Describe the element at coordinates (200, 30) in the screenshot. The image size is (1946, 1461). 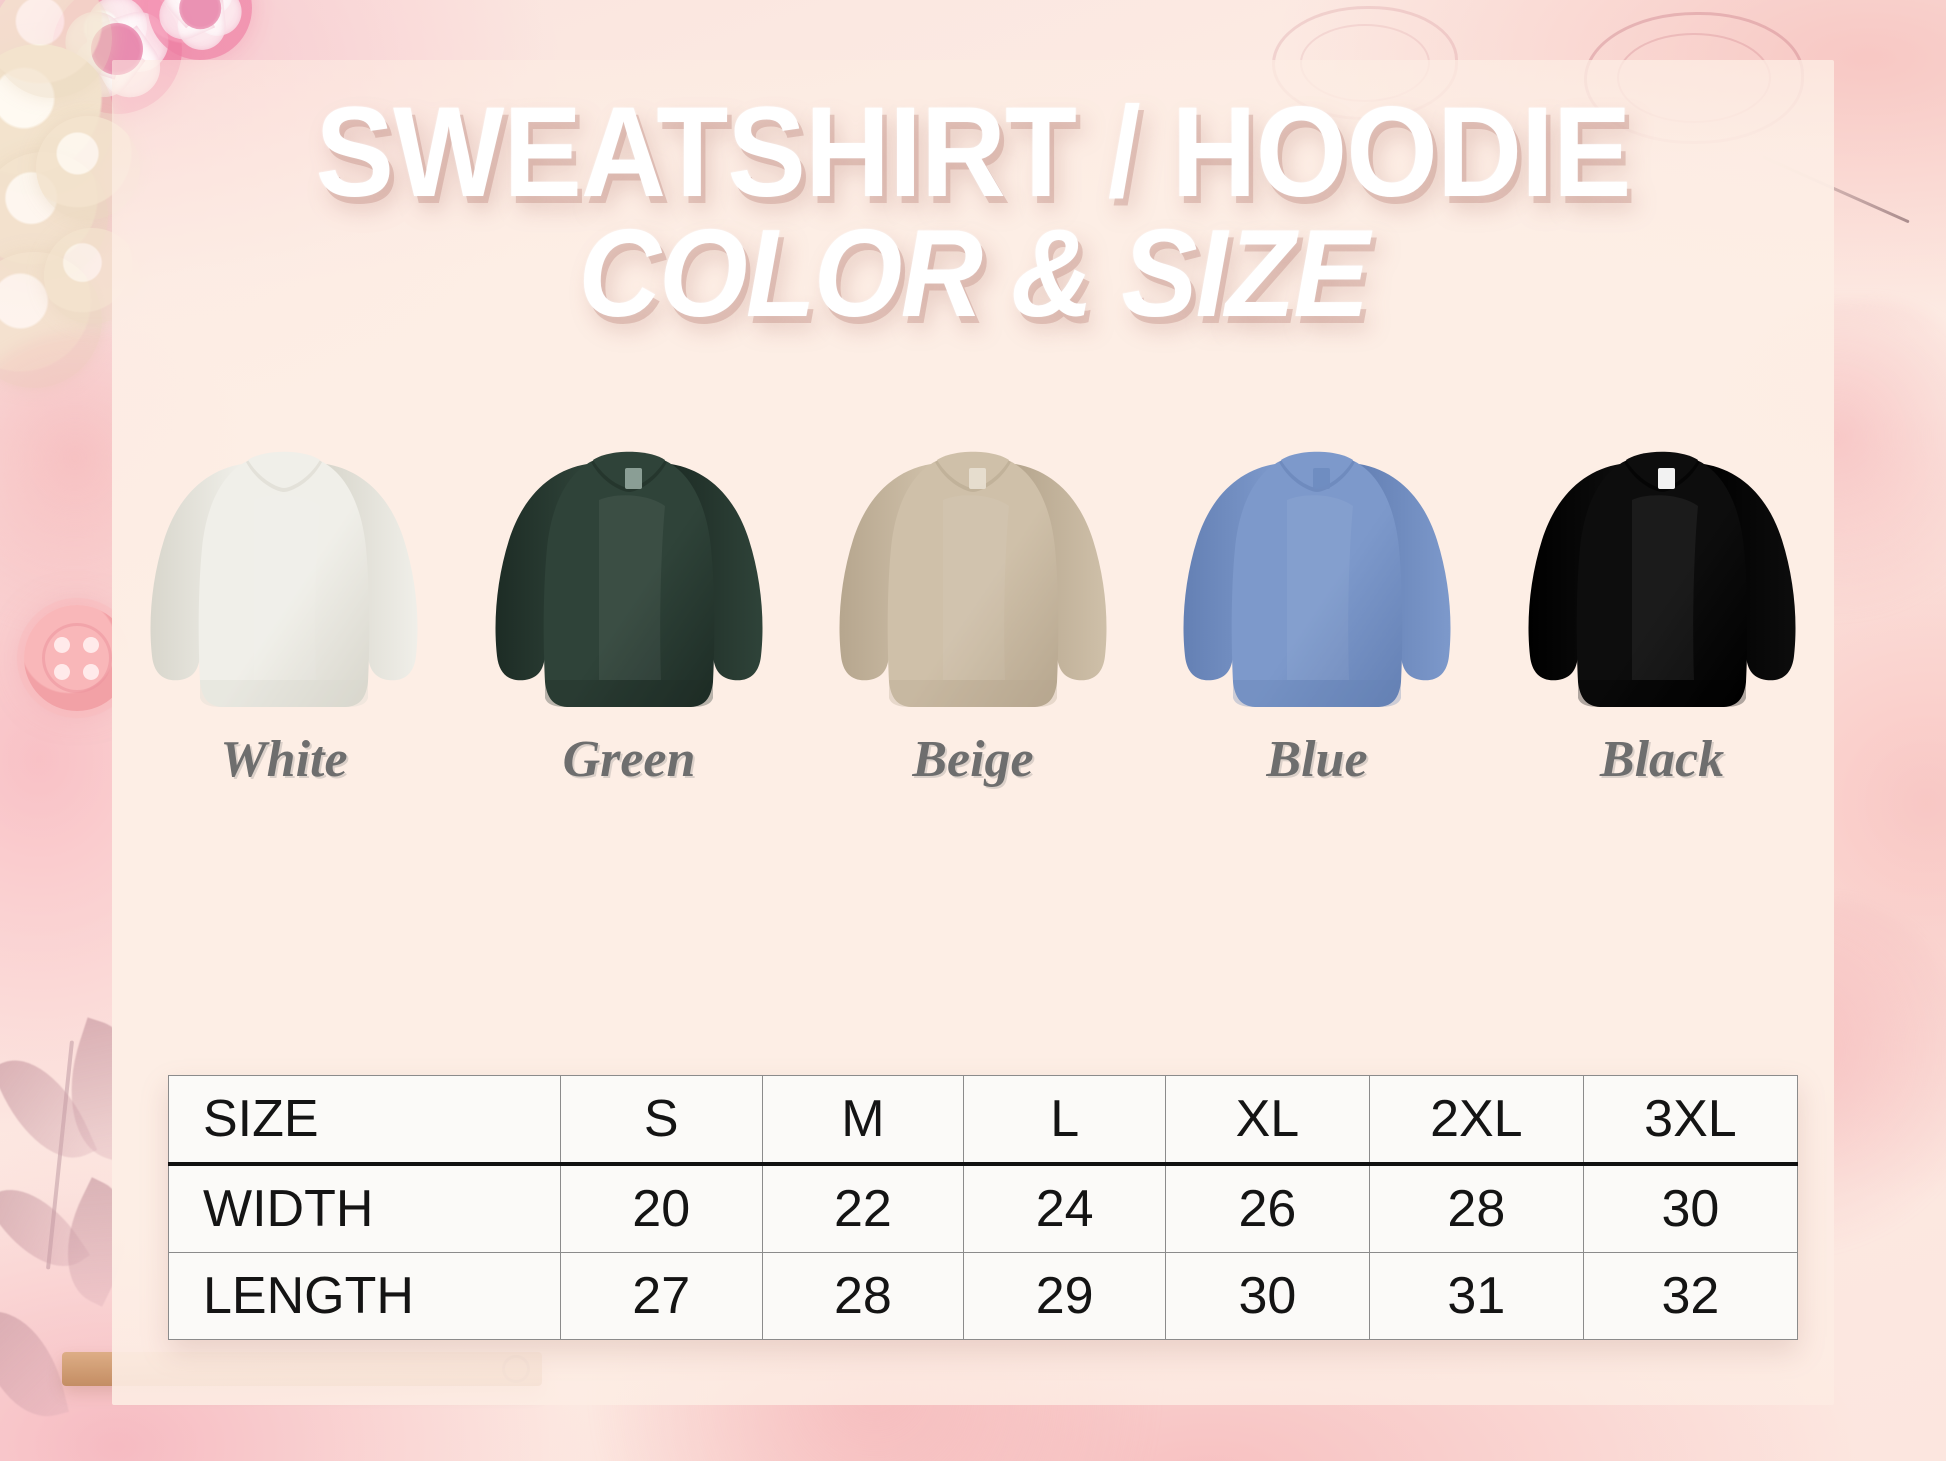
I see `cherry-blossom-icon` at that location.